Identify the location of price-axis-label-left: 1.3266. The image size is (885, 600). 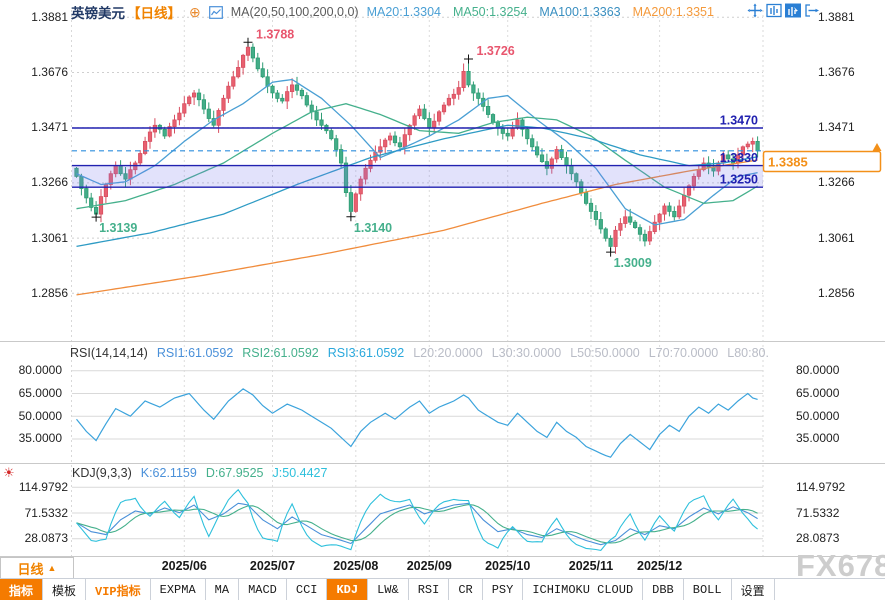
(49, 182).